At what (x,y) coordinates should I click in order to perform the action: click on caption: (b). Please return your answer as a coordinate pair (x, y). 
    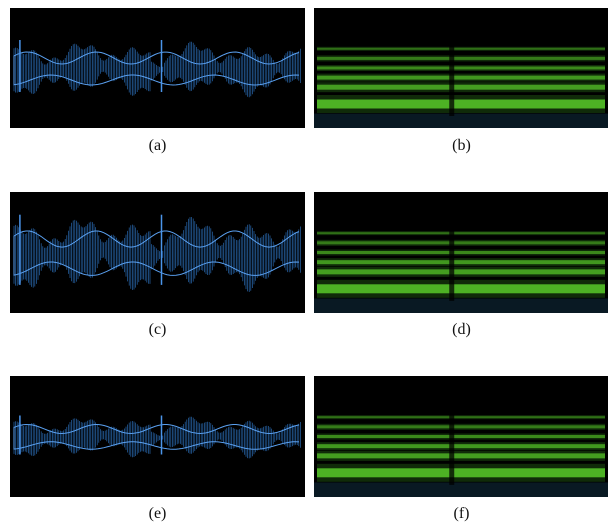
    Looking at the image, I should click on (461, 145).